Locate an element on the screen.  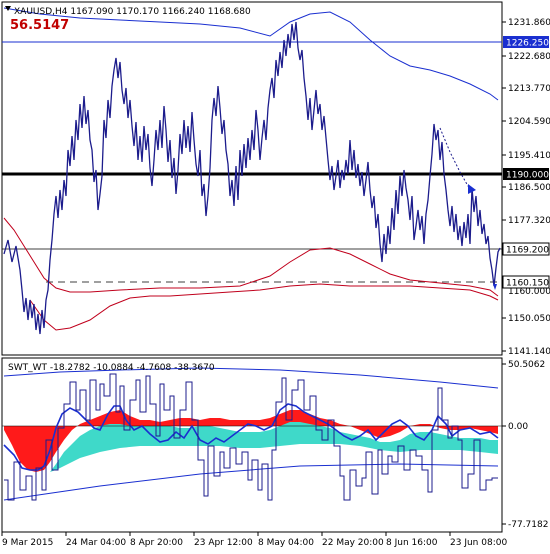
price-tick: 1150.050 is located at coordinates (529, 319).